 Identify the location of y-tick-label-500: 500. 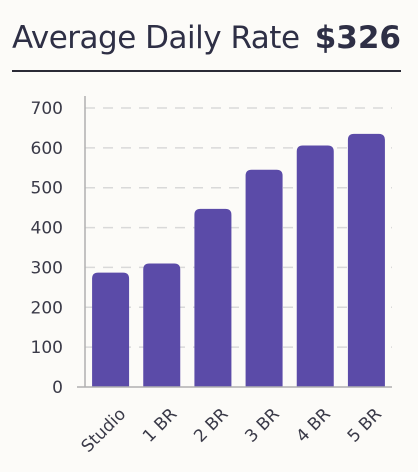
(47, 189).